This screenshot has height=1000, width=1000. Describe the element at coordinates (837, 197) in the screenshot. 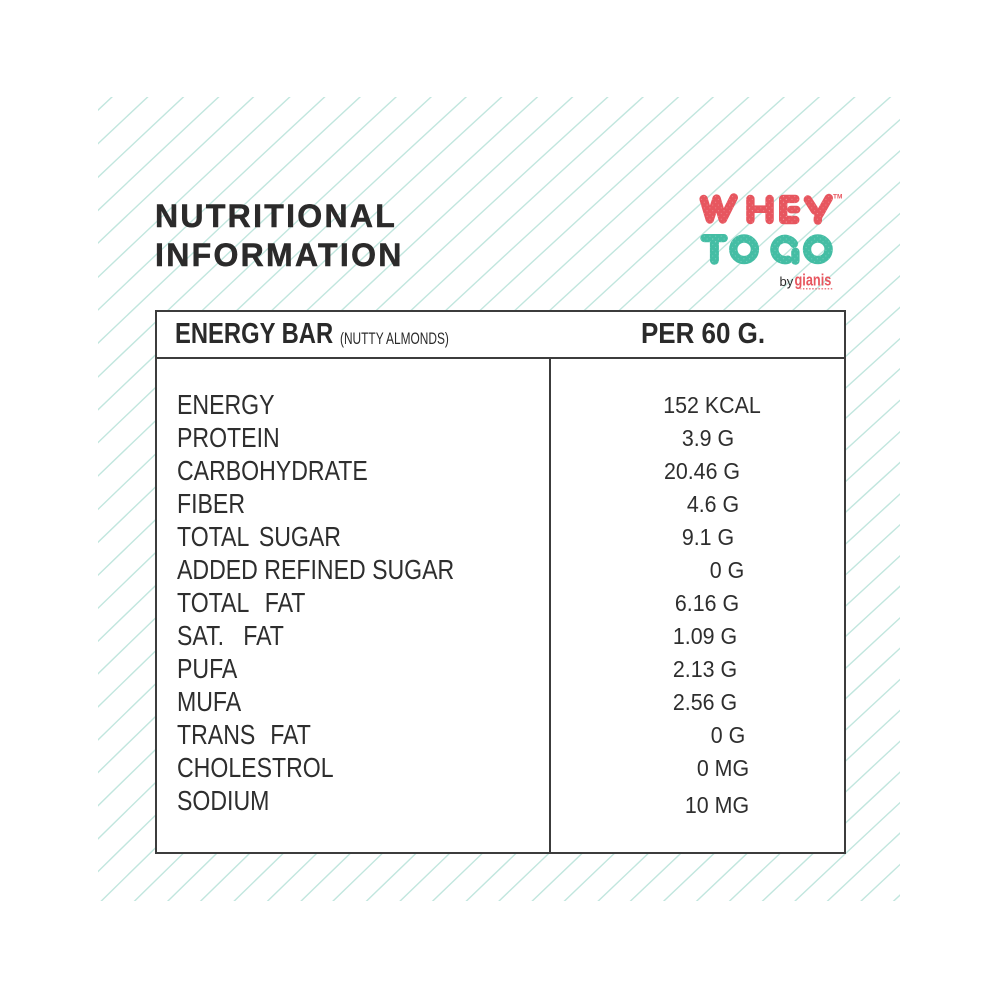

I see `svg-text: TM` at that location.